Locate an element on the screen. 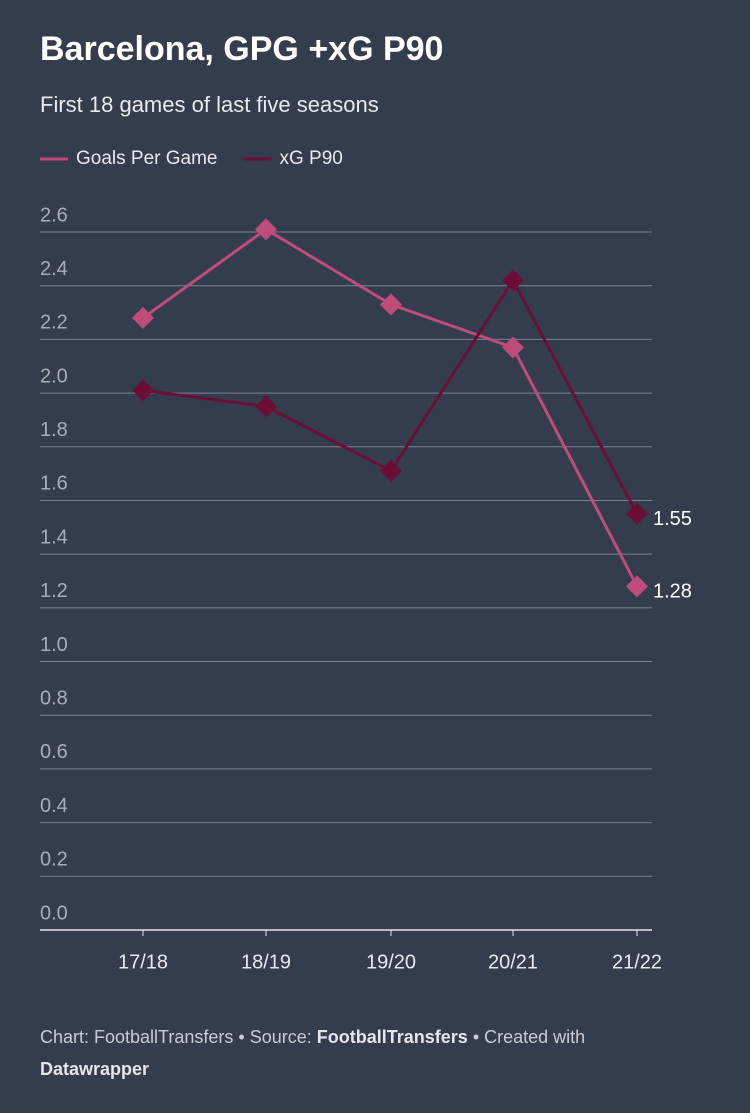  y-tick-label: 2.2 is located at coordinates (54, 323).